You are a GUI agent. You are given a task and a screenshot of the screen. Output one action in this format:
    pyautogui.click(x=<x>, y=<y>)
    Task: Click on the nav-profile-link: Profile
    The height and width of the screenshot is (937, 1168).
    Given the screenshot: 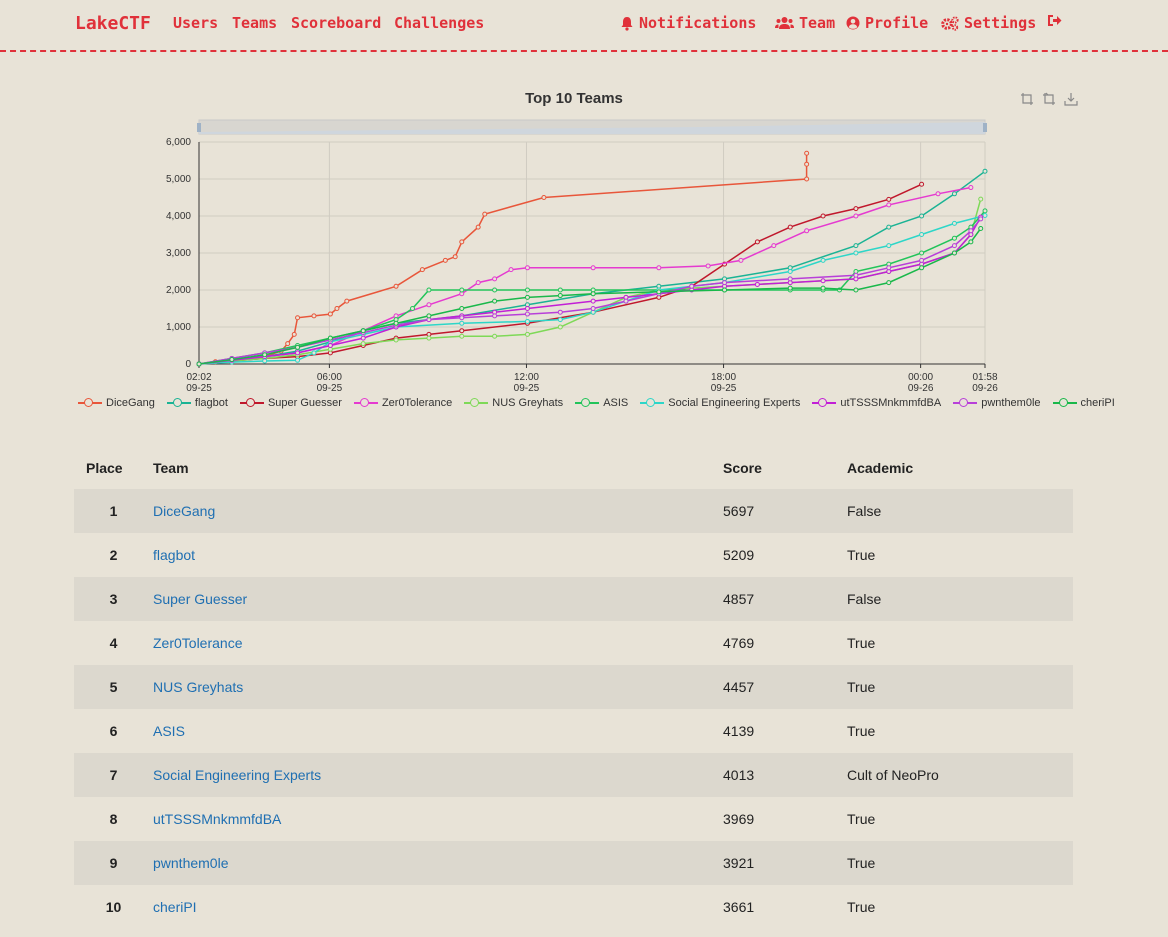 What is the action you would take?
    pyautogui.click(x=887, y=23)
    